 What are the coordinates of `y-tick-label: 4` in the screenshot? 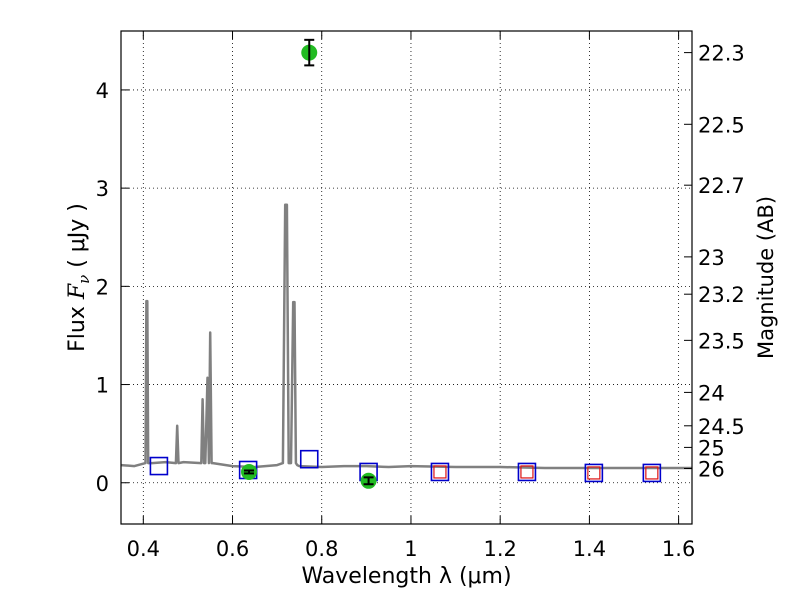 It's located at (102, 91).